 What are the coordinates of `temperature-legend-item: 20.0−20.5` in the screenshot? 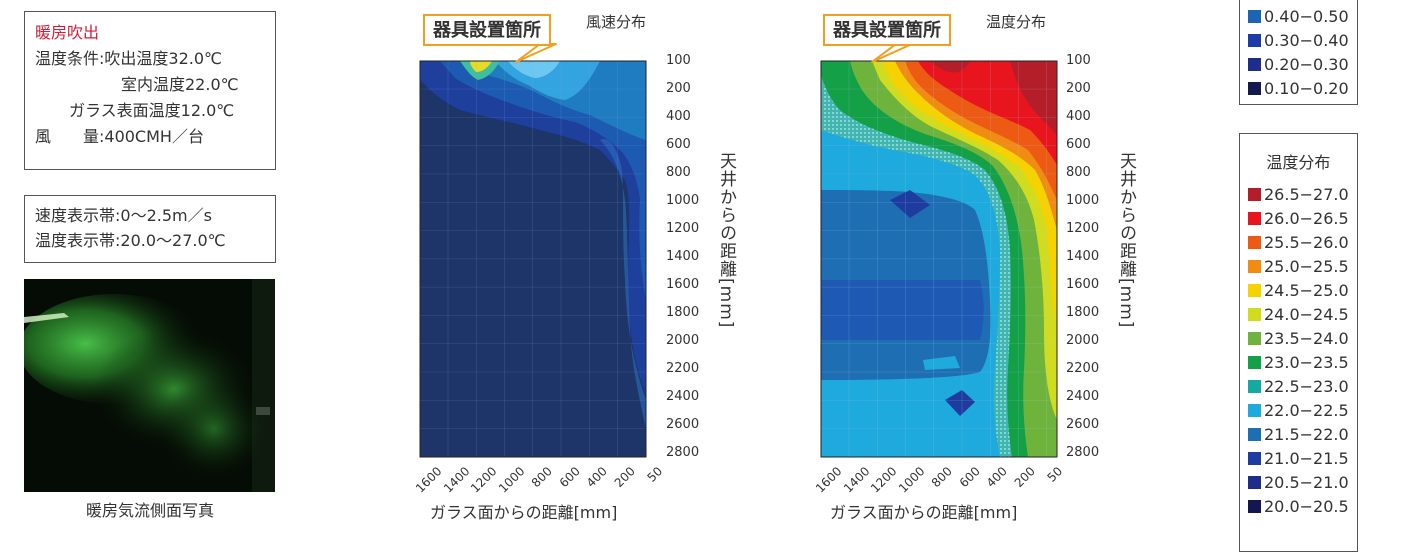 It's located at (1298, 506).